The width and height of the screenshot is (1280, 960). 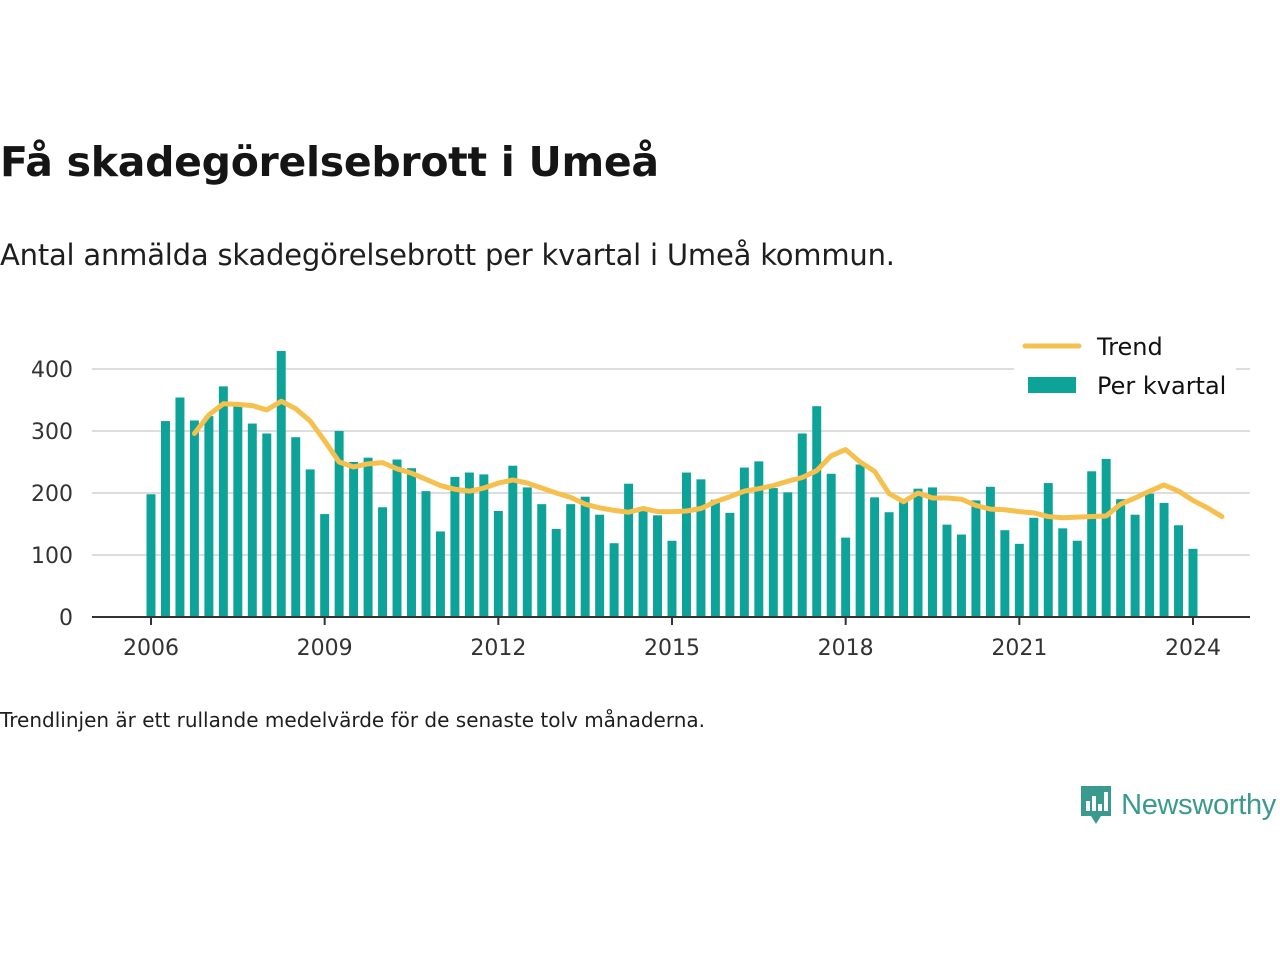 I want to click on y-tick-label: 400, so click(x=52, y=370).